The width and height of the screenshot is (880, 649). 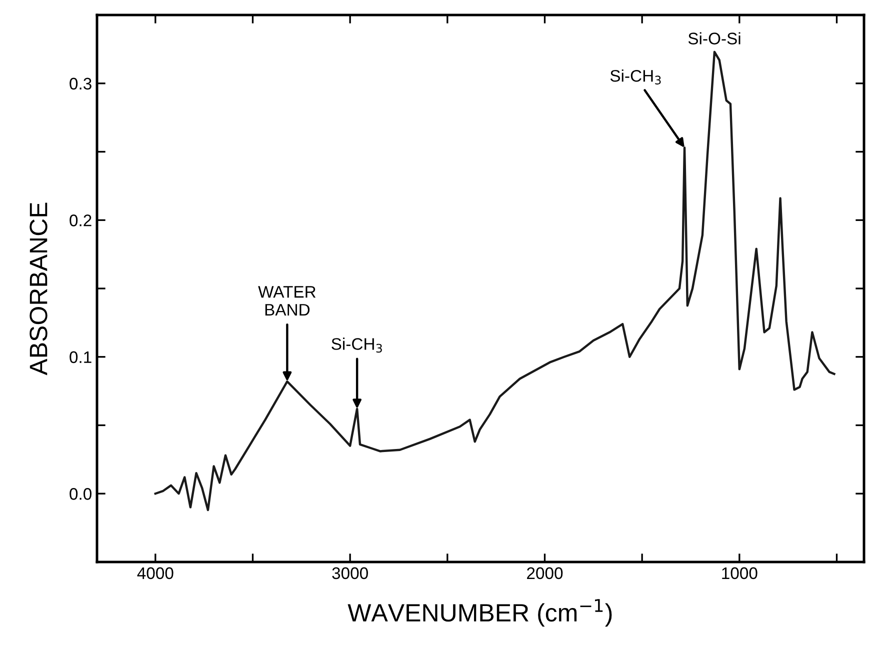 What do you see at coordinates (81, 84) in the screenshot?
I see `y-tick-label: 0.3` at bounding box center [81, 84].